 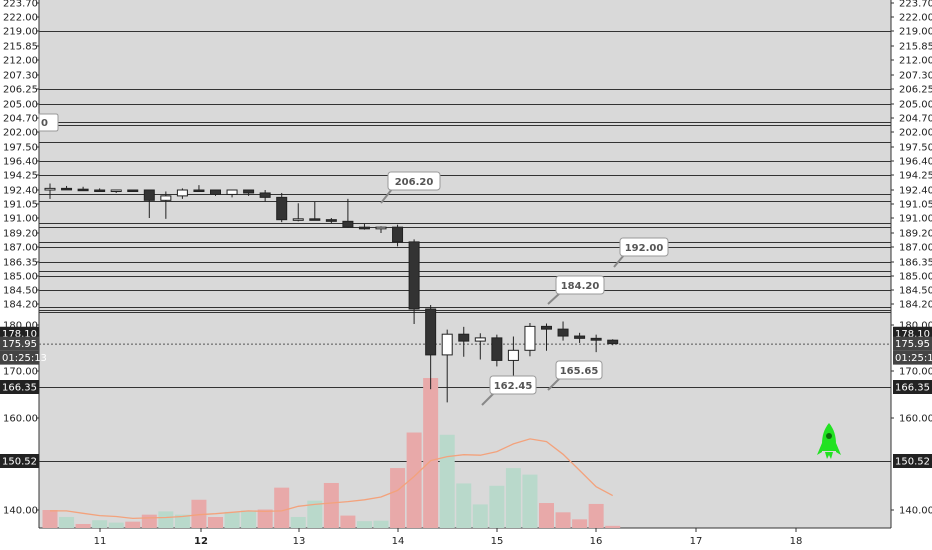 What do you see at coordinates (696, 541) in the screenshot?
I see `x-tick-label: 17` at bounding box center [696, 541].